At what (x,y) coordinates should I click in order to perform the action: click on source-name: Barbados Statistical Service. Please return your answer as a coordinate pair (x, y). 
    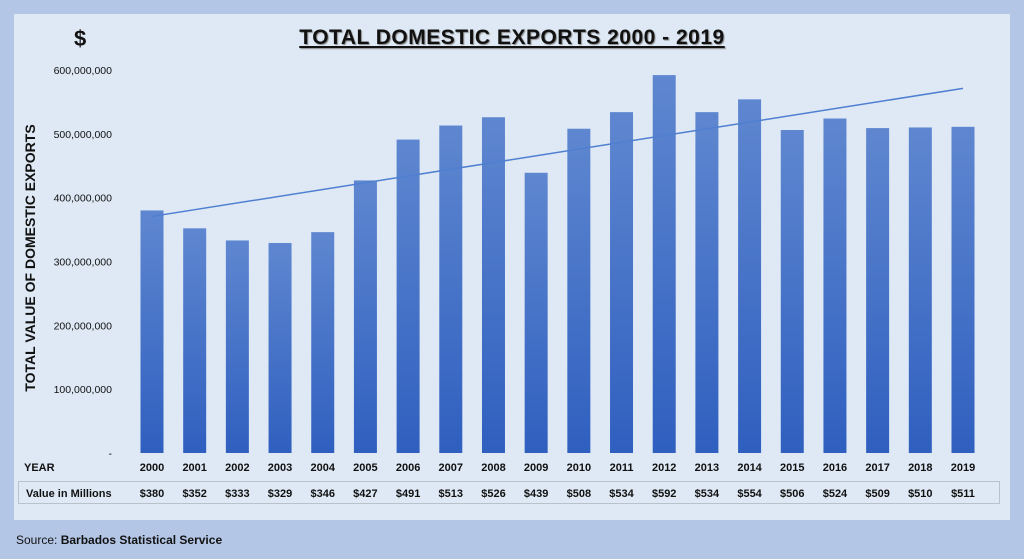
    Looking at the image, I should click on (141, 540).